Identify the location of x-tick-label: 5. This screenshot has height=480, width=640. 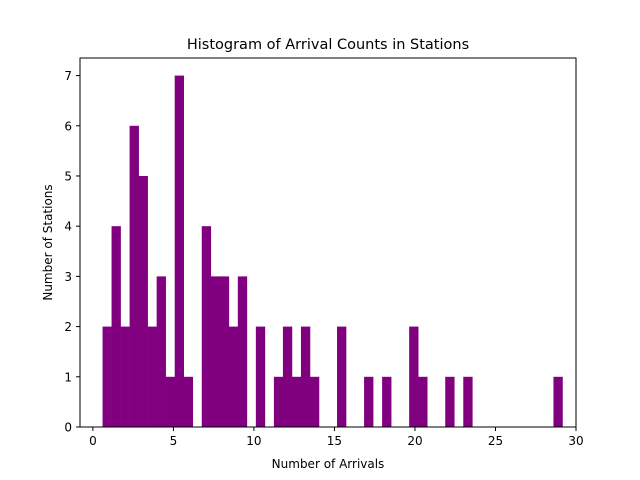
(174, 441).